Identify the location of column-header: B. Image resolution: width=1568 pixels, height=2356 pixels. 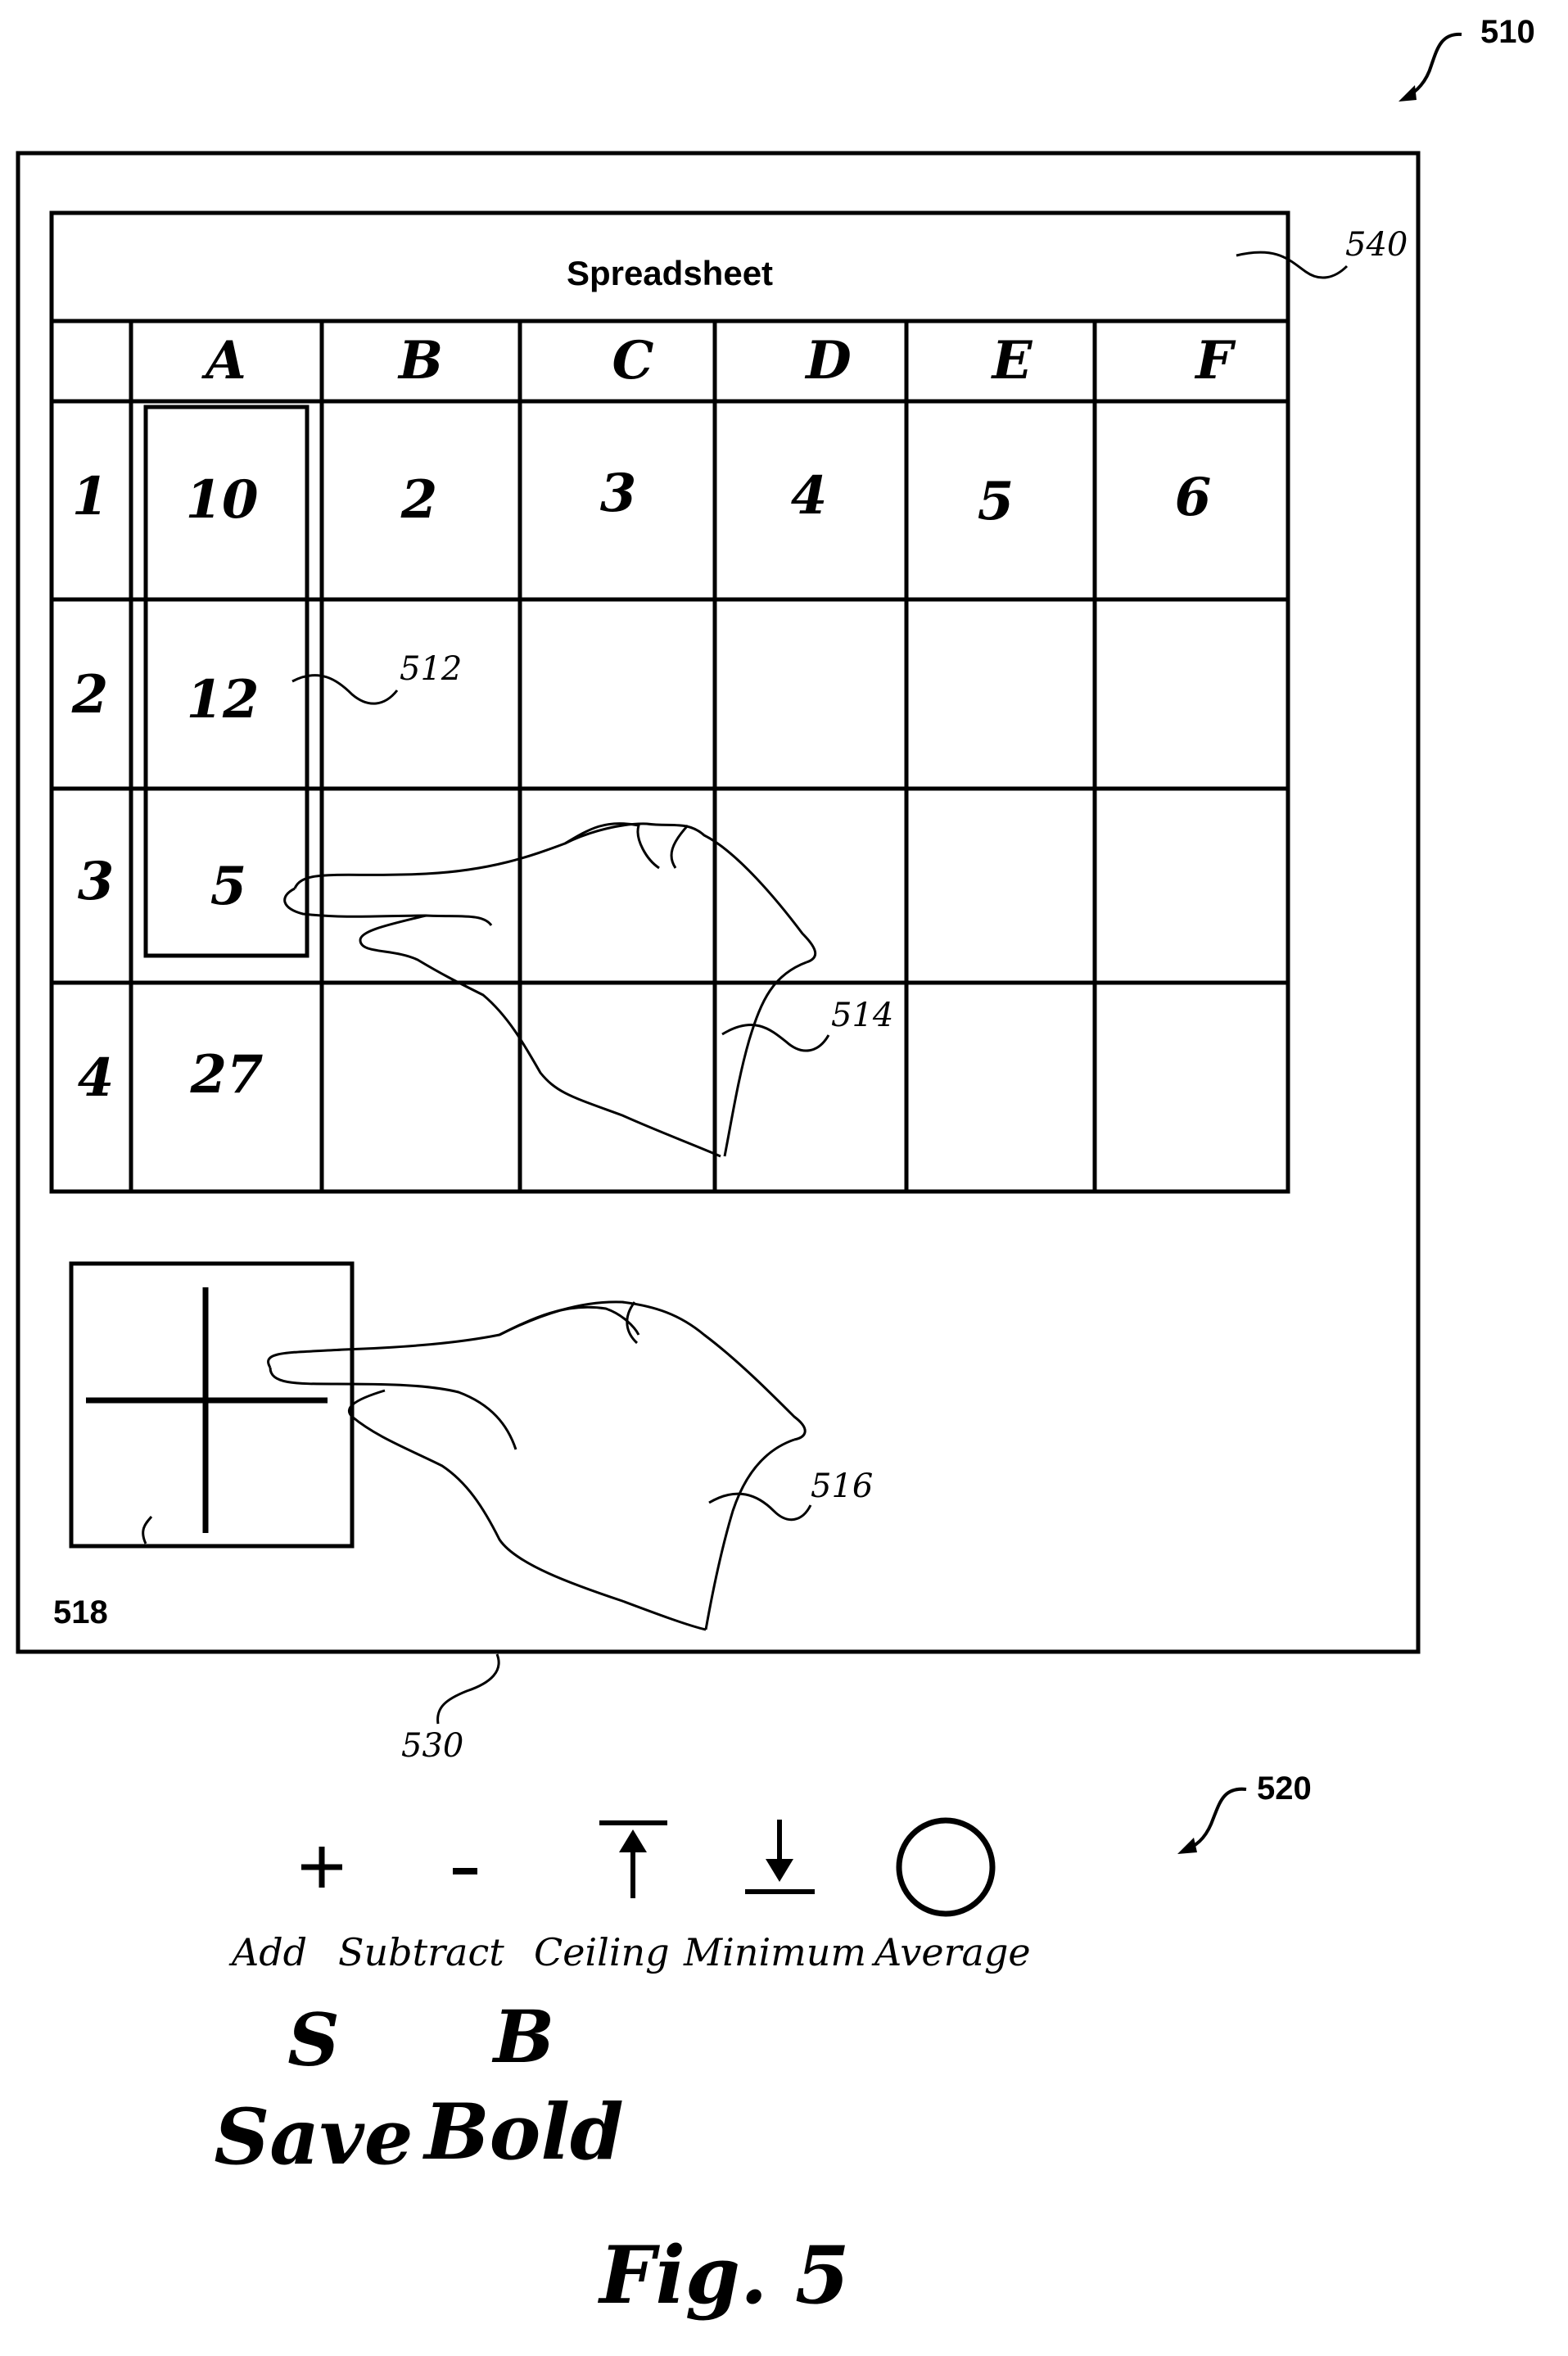
(420, 360).